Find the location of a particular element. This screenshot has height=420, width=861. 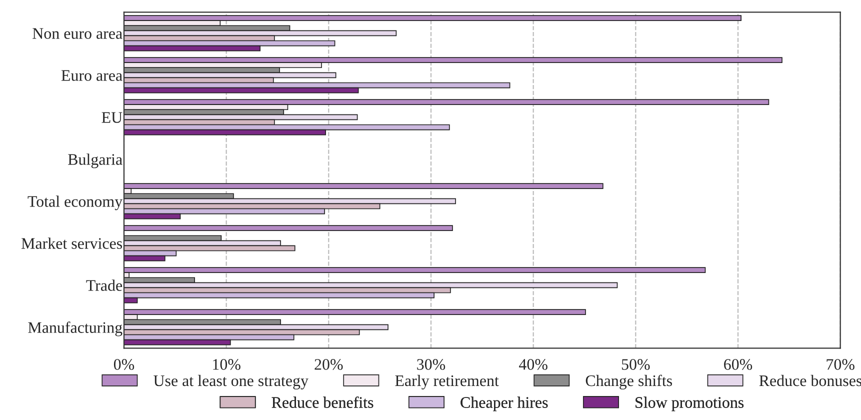

y-tick-label: Manufacturing is located at coordinates (75, 329).